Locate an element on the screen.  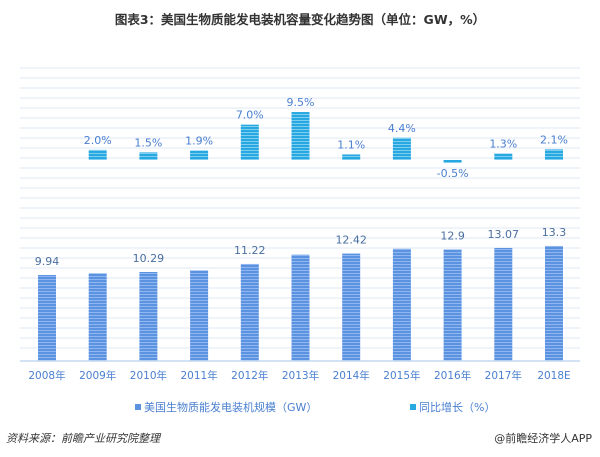
growth-data-label: 7.0% is located at coordinates (250, 115).